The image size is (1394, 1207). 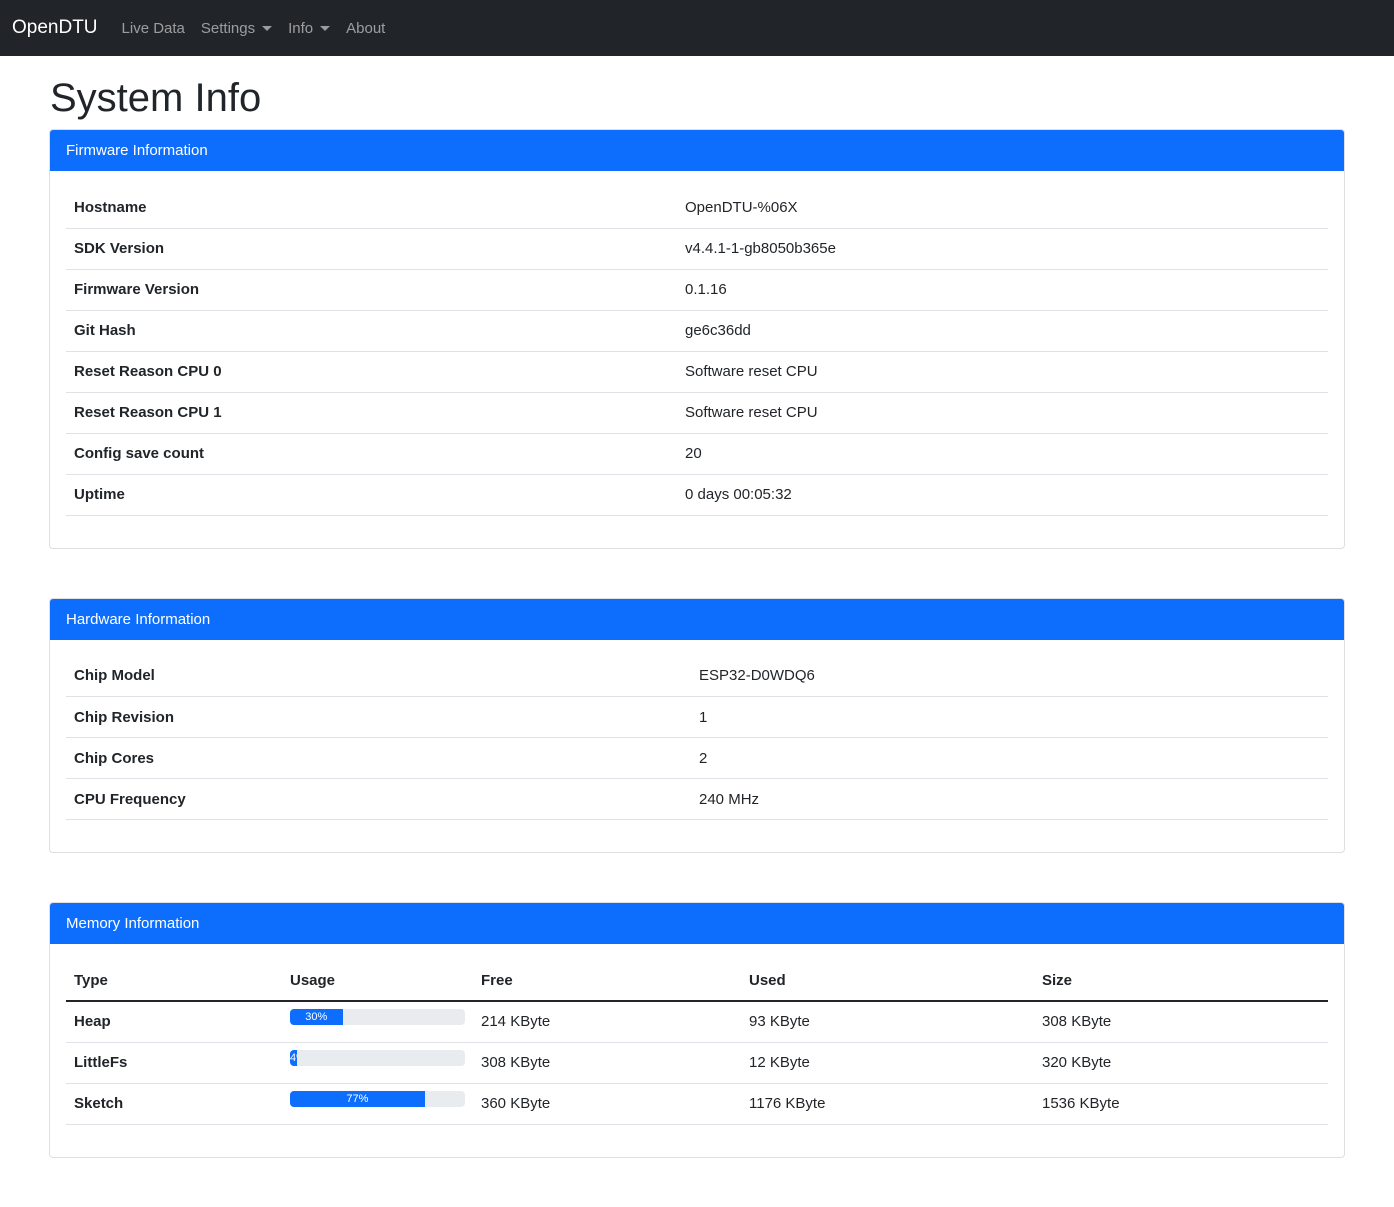 I want to click on row-label: SDK Version, so click(x=371, y=249).